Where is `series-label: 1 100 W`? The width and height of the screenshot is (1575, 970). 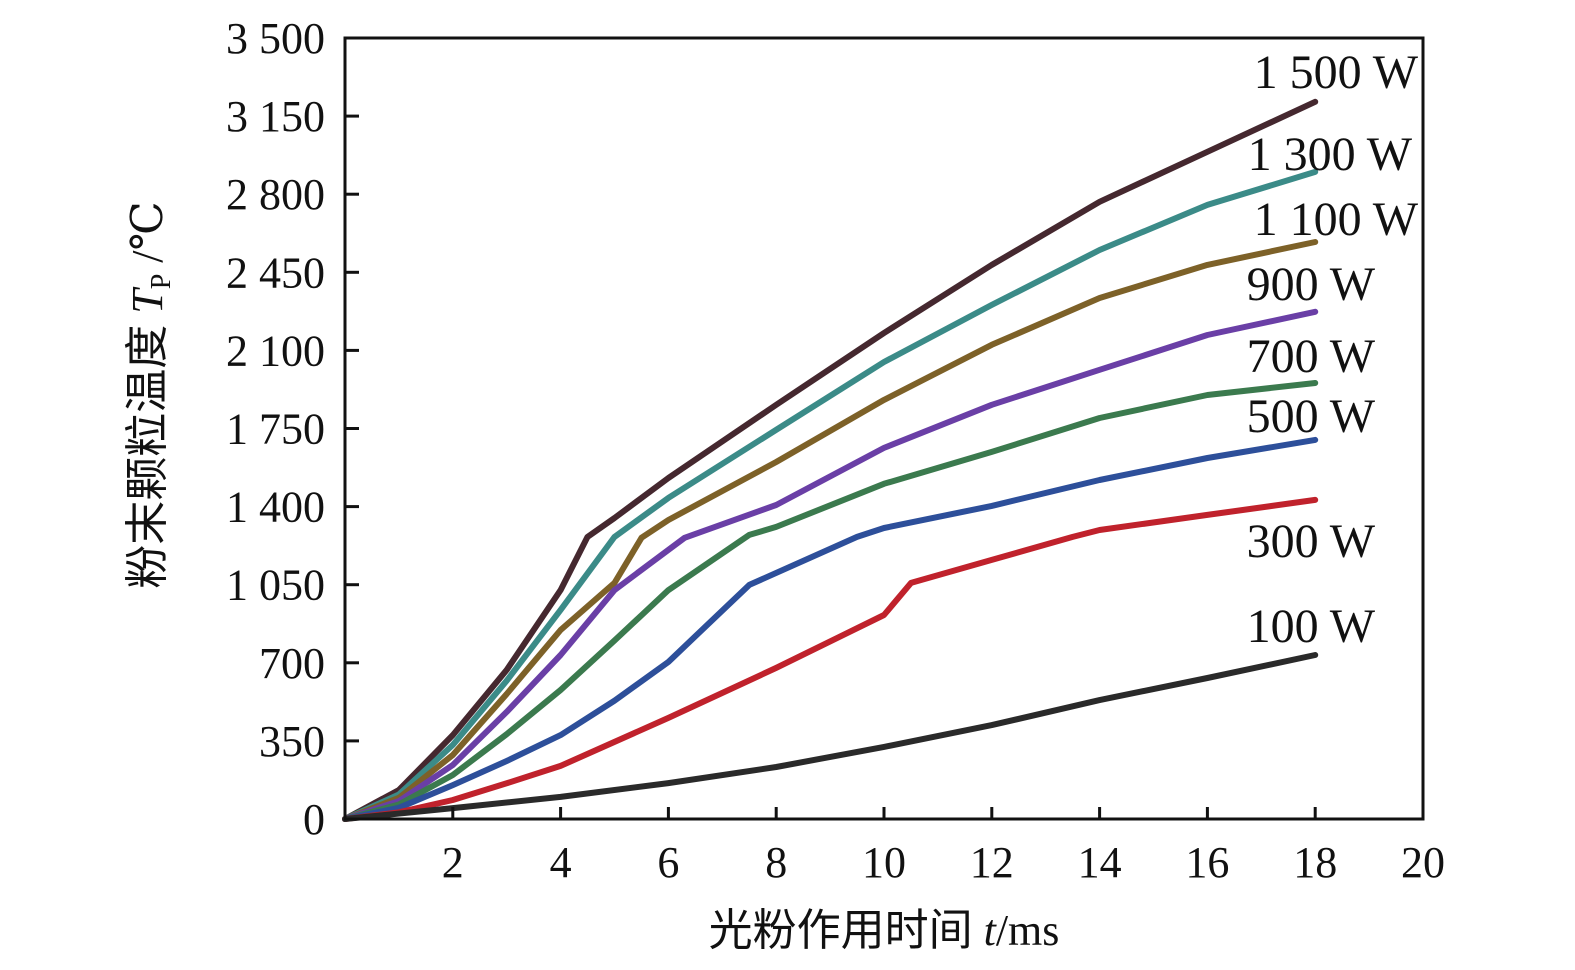 series-label: 1 100 W is located at coordinates (1336, 219).